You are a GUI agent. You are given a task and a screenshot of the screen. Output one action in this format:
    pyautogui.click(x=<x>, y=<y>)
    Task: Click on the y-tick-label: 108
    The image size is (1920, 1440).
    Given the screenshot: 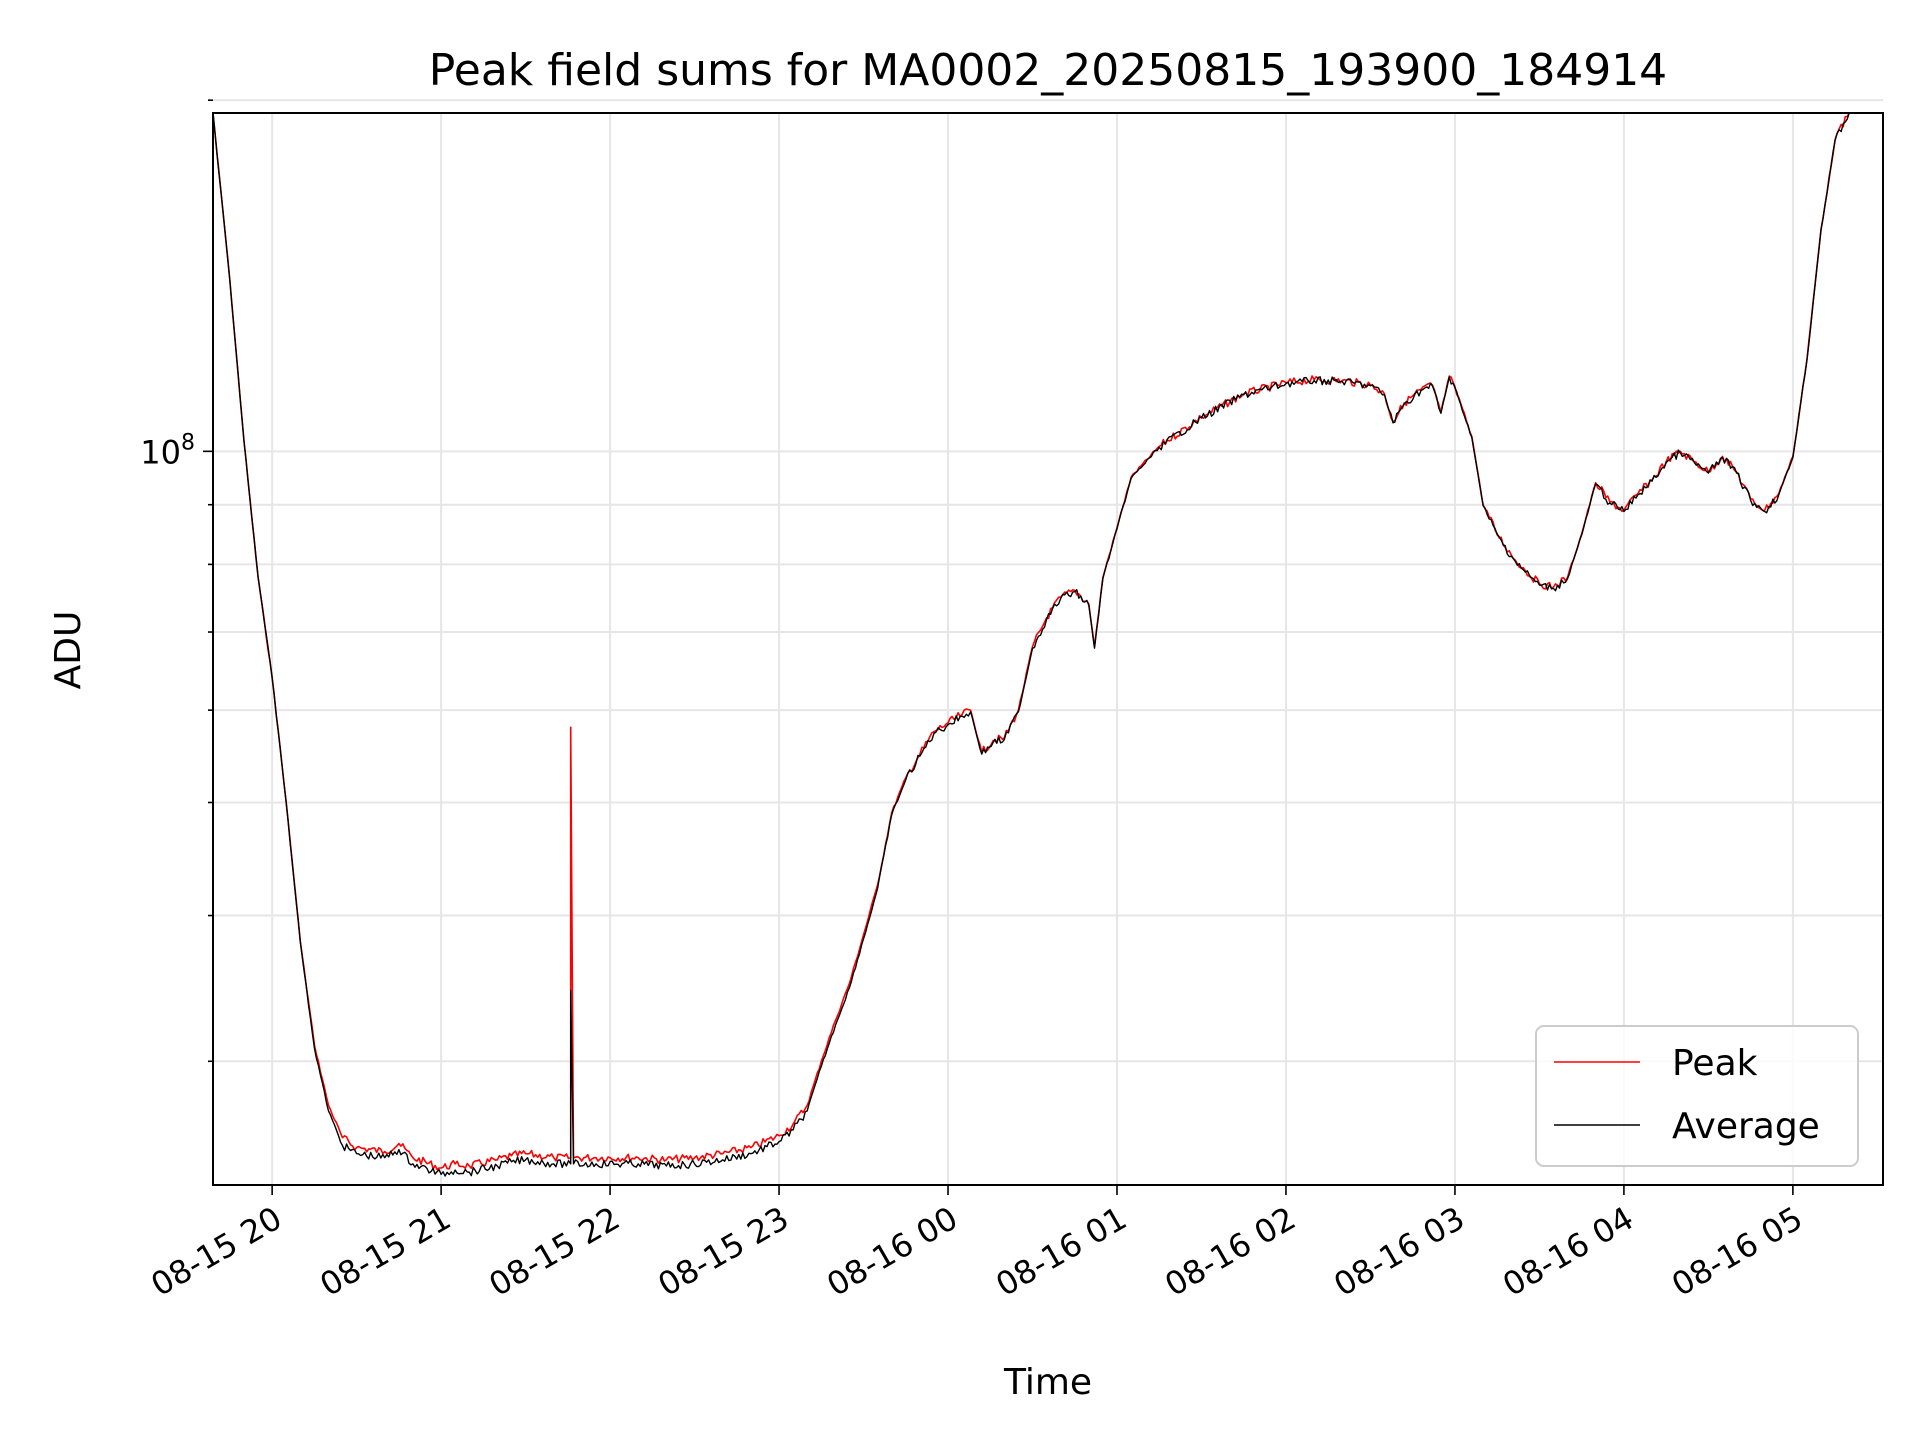 What is the action you would take?
    pyautogui.click(x=167, y=450)
    